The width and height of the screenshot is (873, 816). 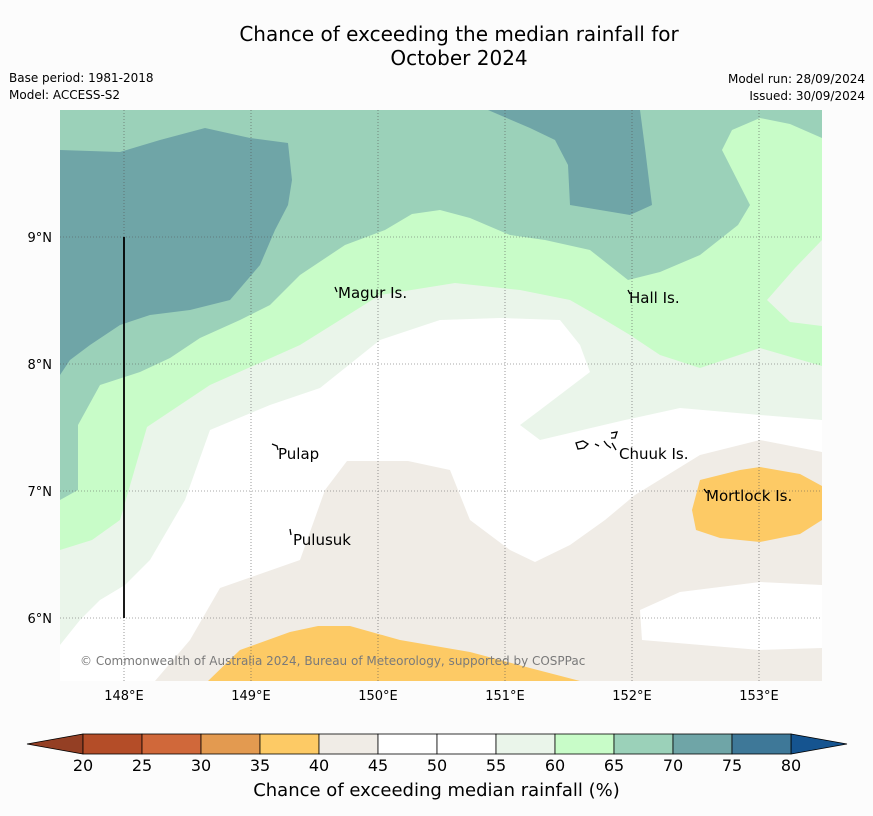 I want to click on colorbar-tick-label: 80, so click(x=791, y=765).